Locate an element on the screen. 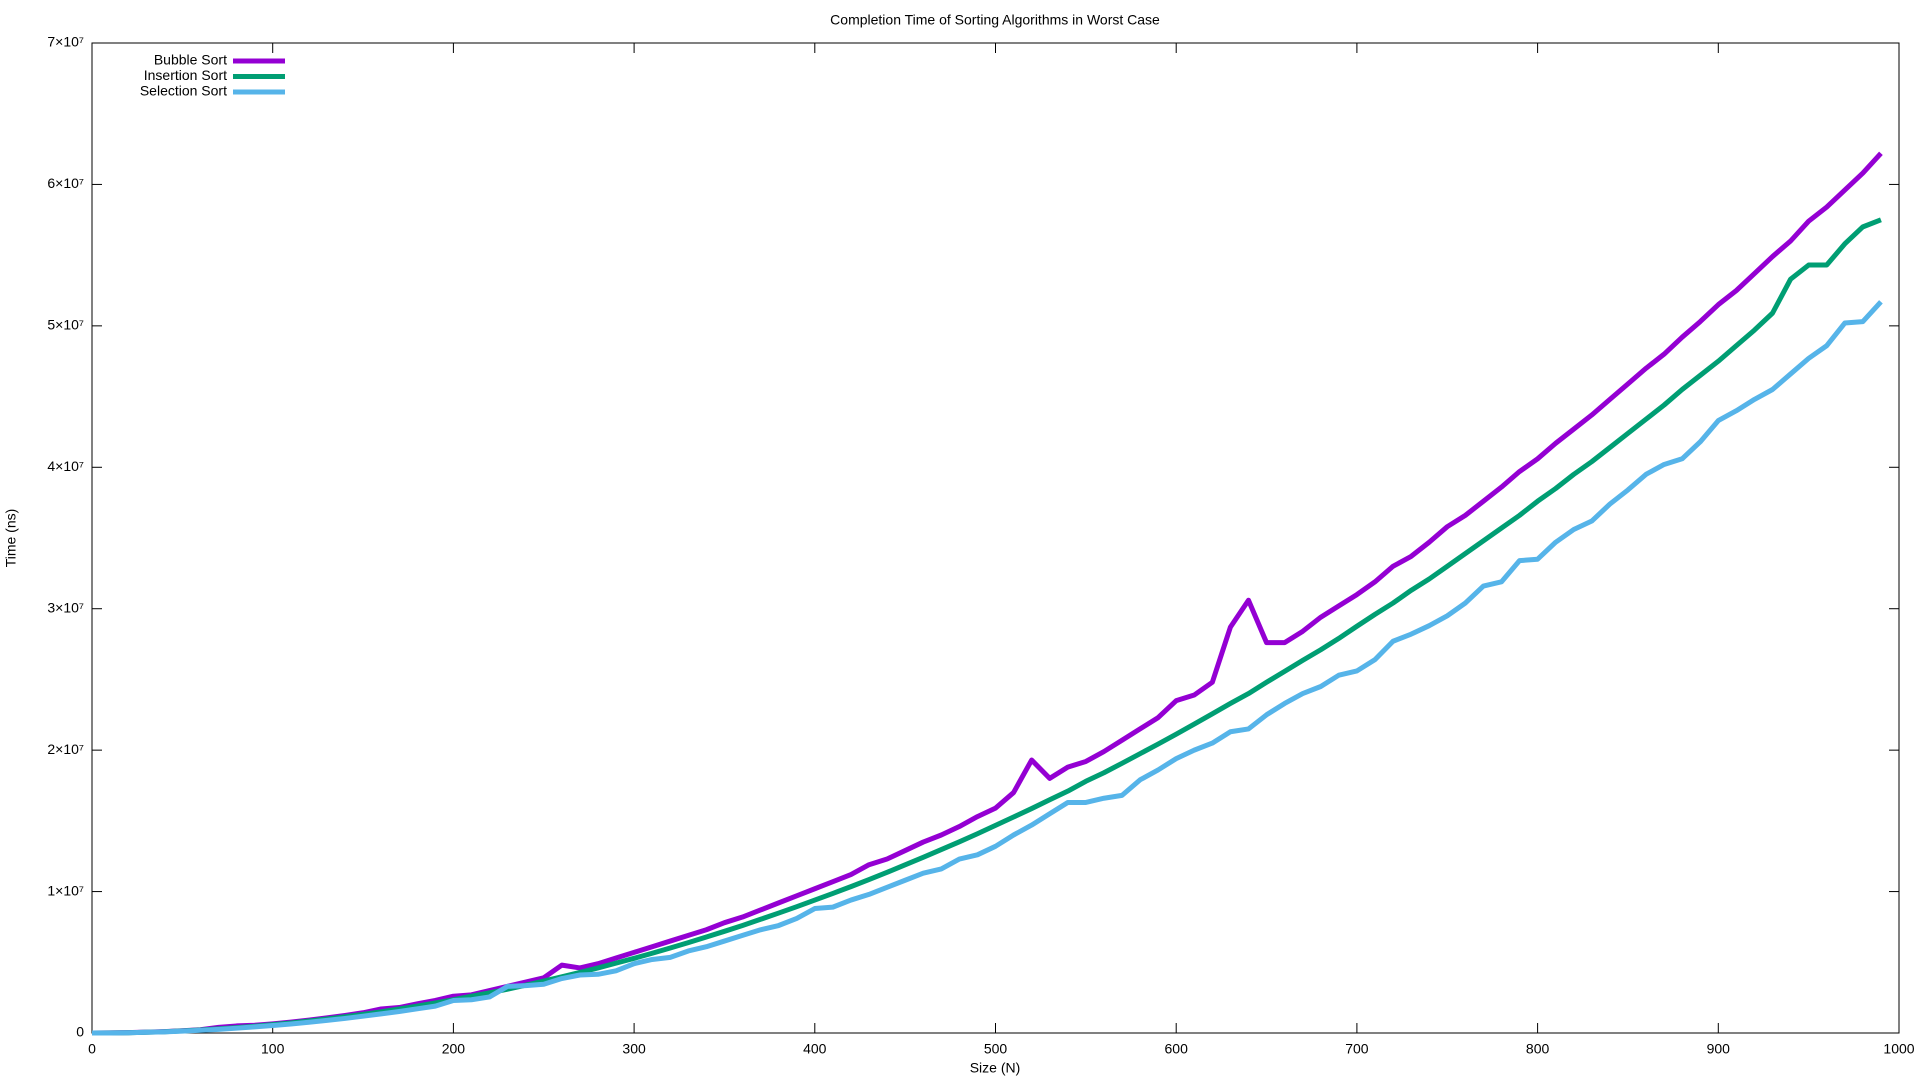 Image resolution: width=1920 pixels, height=1080 pixels. x-tick-label: 200 is located at coordinates (454, 1049).